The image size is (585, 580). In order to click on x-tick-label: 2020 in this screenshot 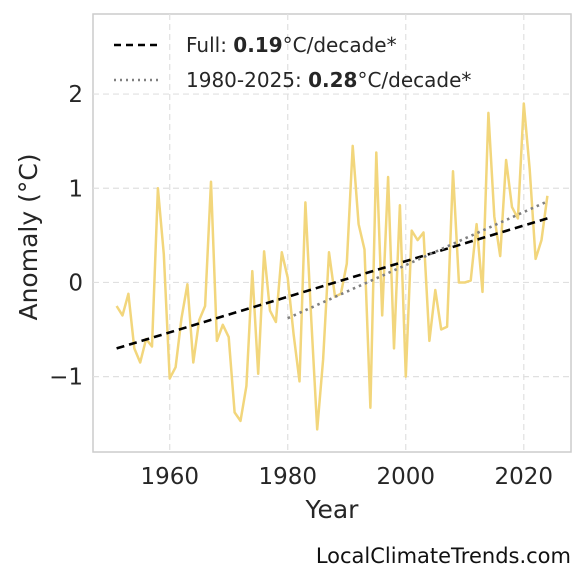, I will do `click(524, 477)`.